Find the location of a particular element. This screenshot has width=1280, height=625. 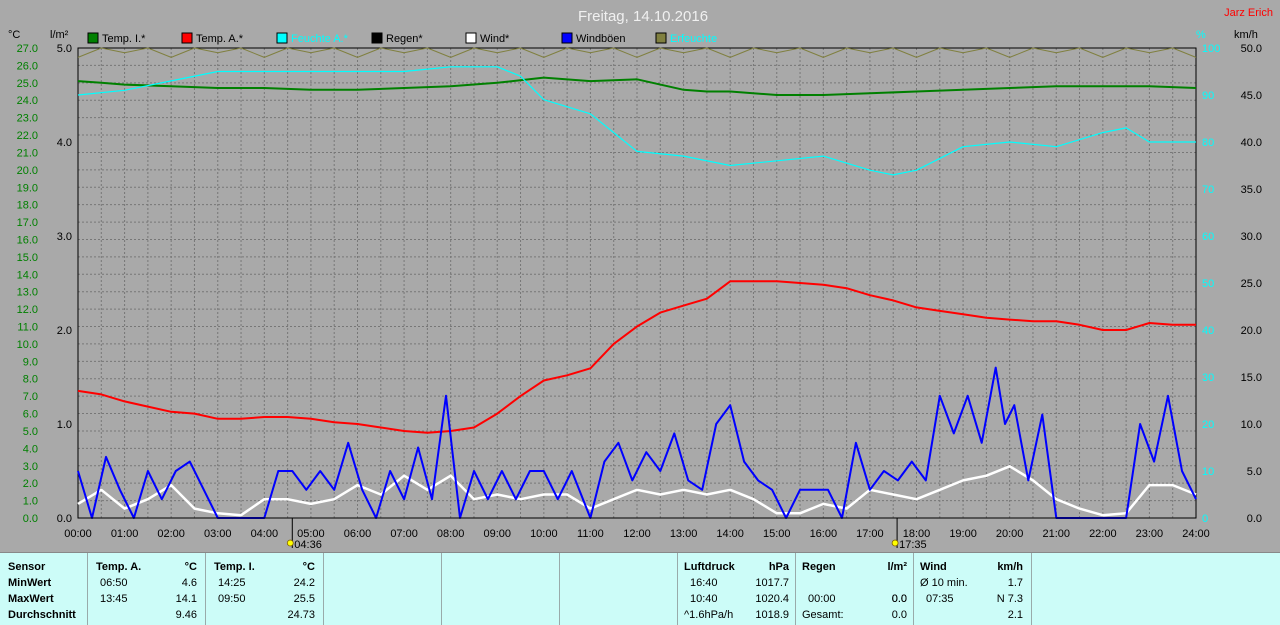

legend-label: Regen* is located at coordinates (404, 39).